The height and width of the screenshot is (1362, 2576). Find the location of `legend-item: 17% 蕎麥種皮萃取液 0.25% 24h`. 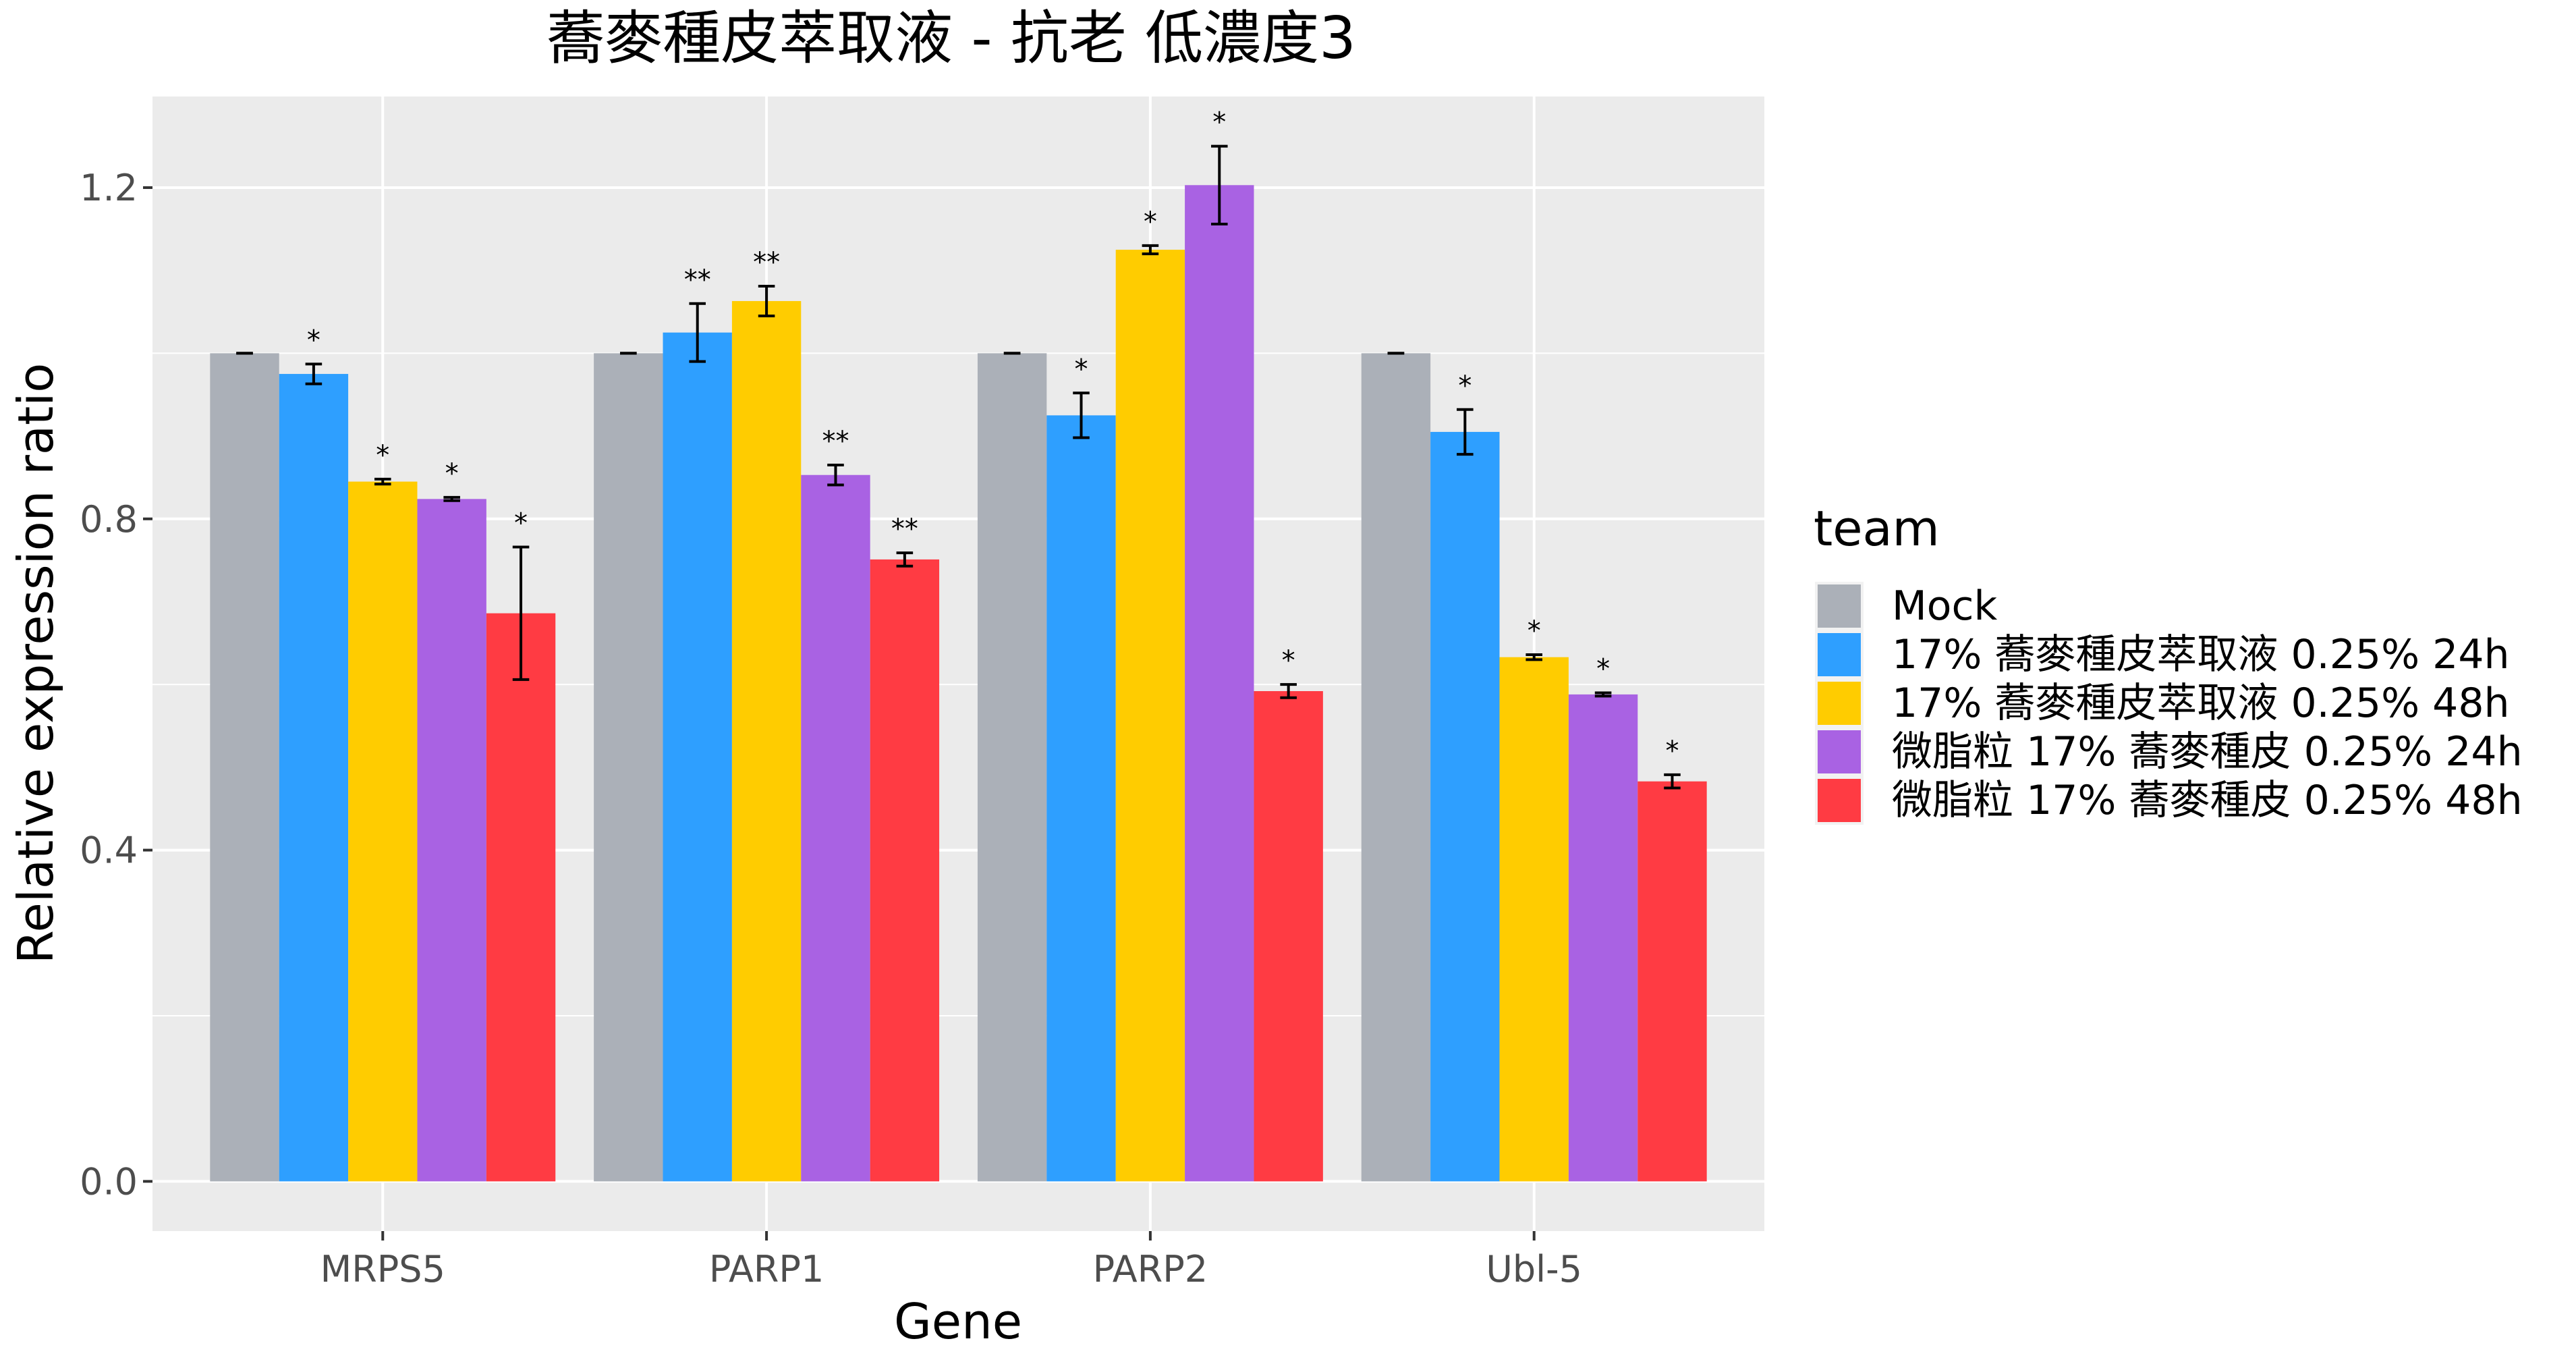

legend-item: 17% 蕎麥種皮萃取液 0.25% 24h is located at coordinates (2162, 654).